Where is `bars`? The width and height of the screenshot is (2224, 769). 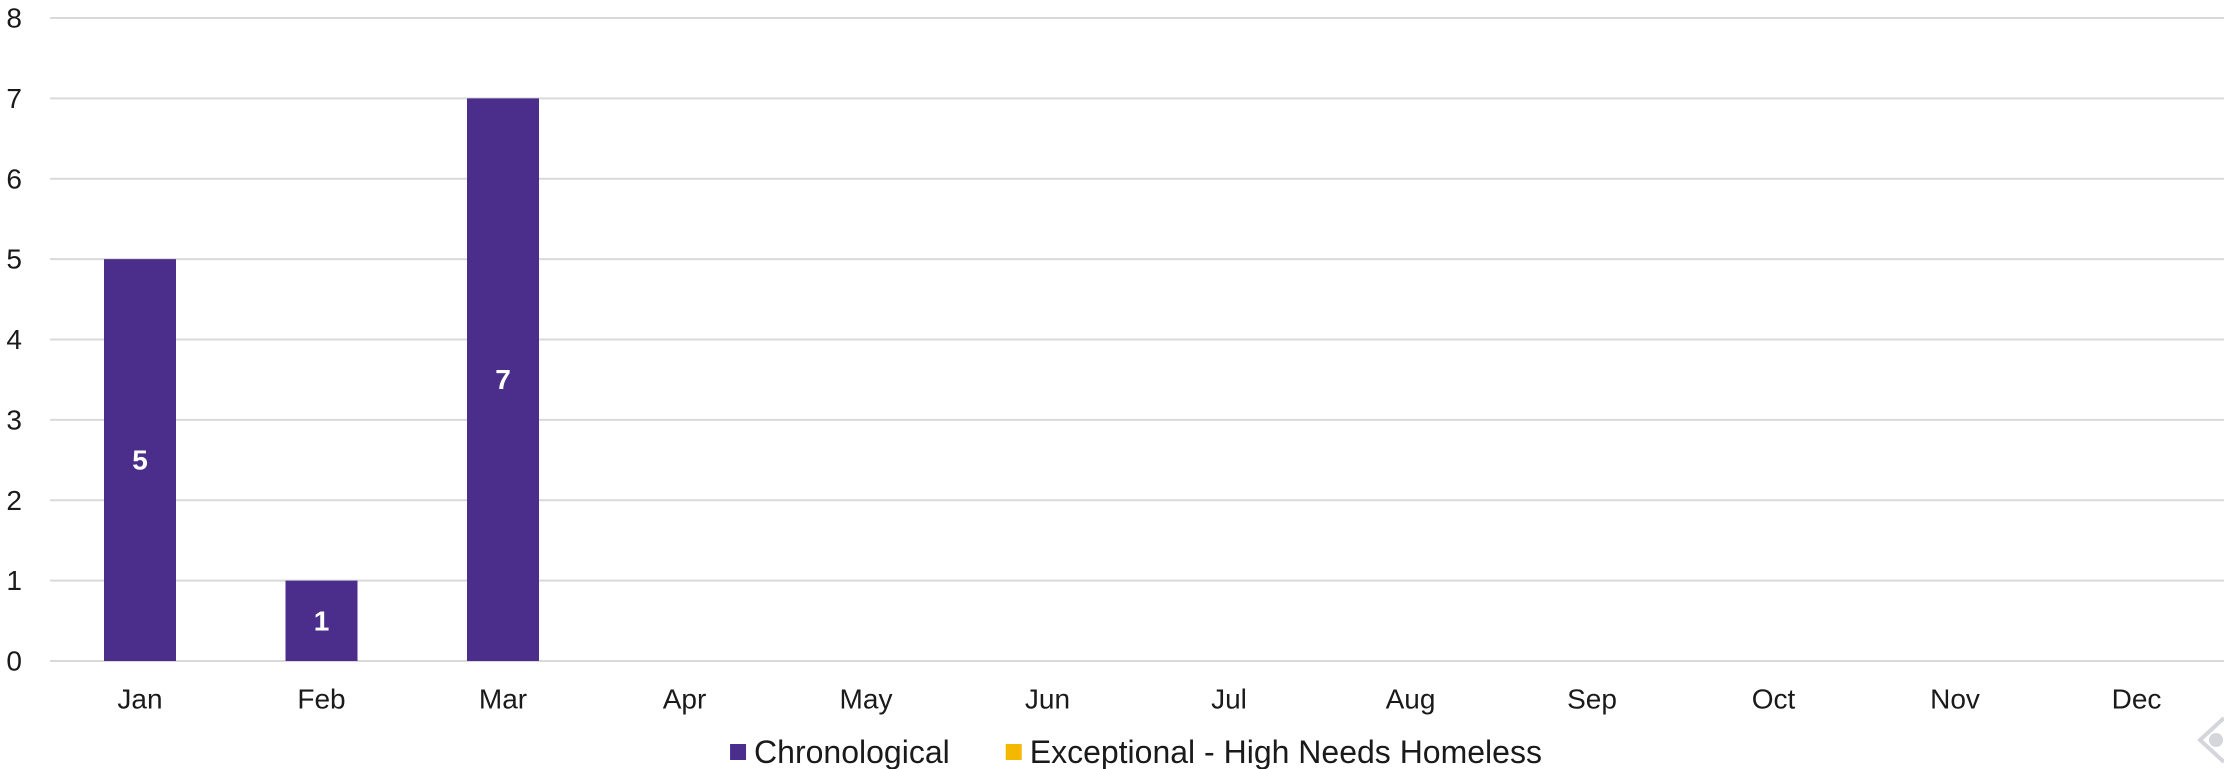 bars is located at coordinates (321, 379).